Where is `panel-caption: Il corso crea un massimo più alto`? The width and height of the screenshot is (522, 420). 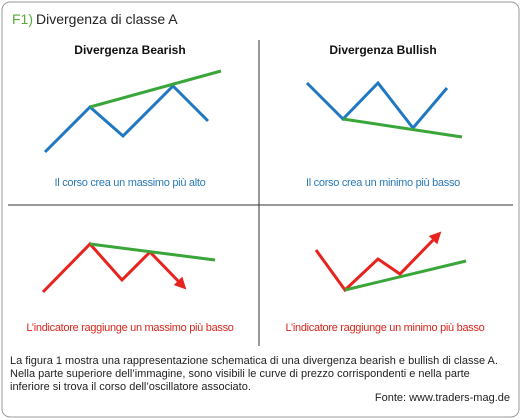
panel-caption: Il corso crea un massimo più alto is located at coordinates (130, 183).